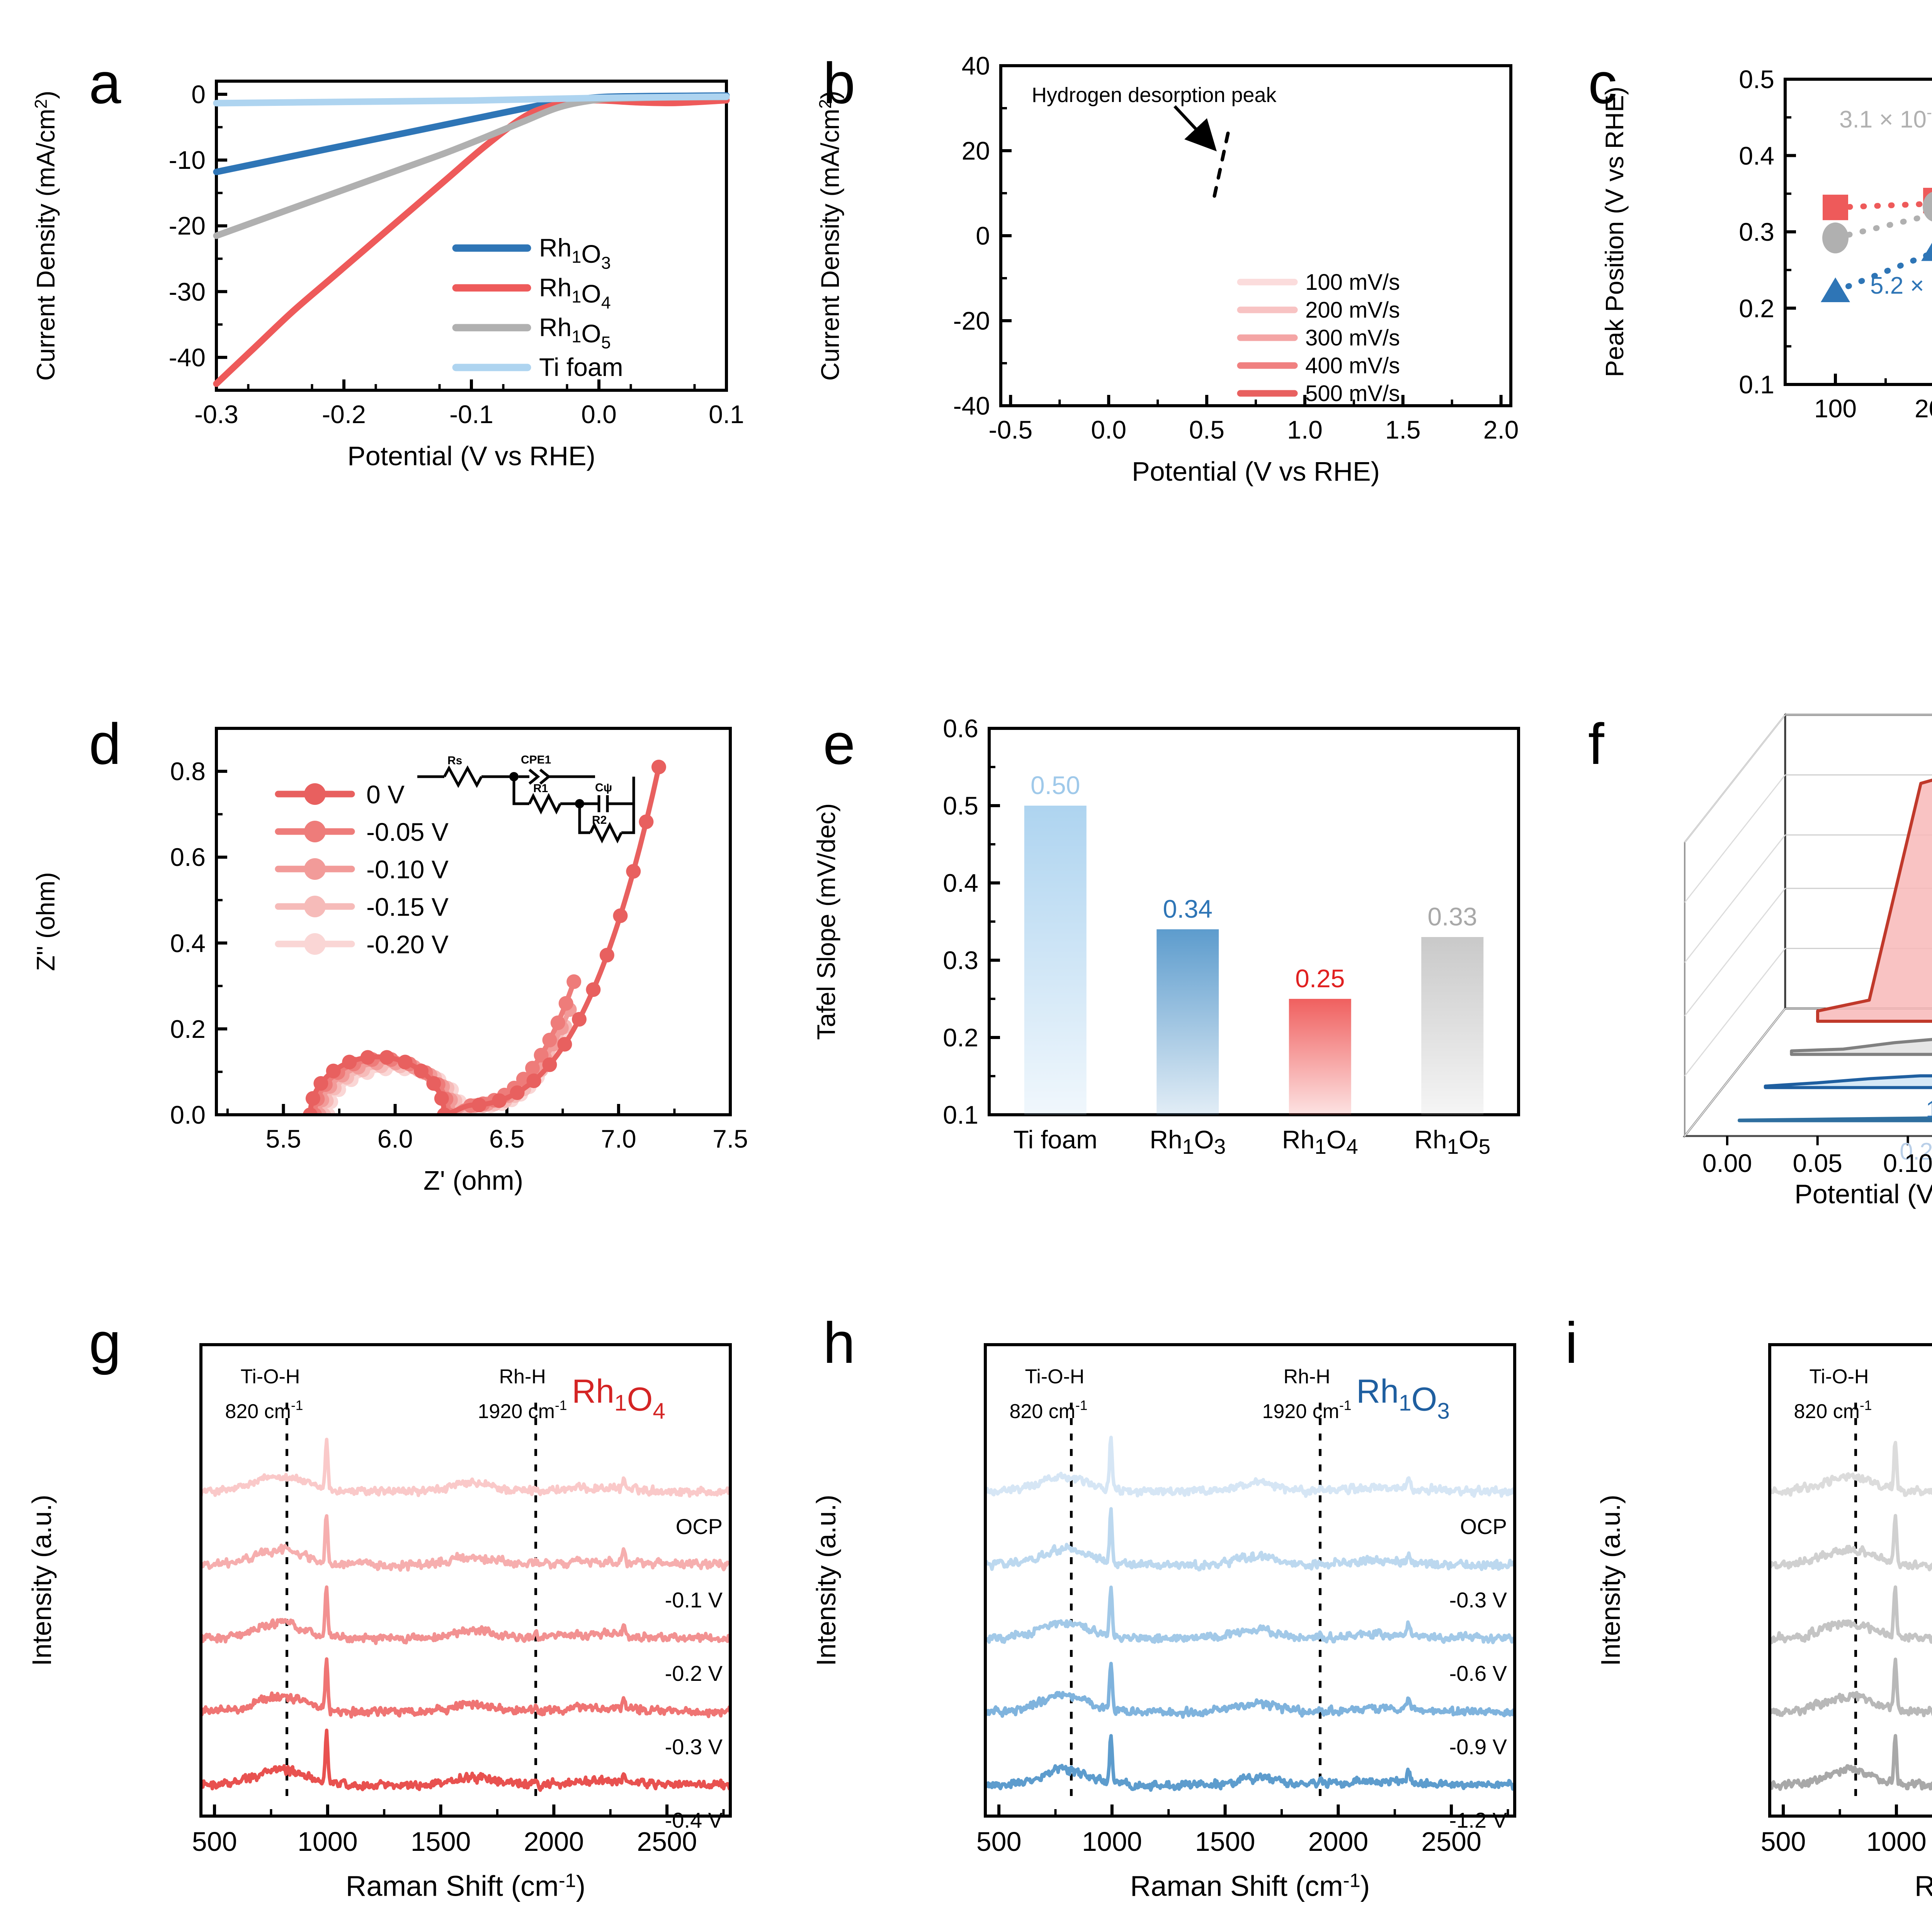  What do you see at coordinates (1923, 408) in the screenshot?
I see `panel-c-xtick: 200` at bounding box center [1923, 408].